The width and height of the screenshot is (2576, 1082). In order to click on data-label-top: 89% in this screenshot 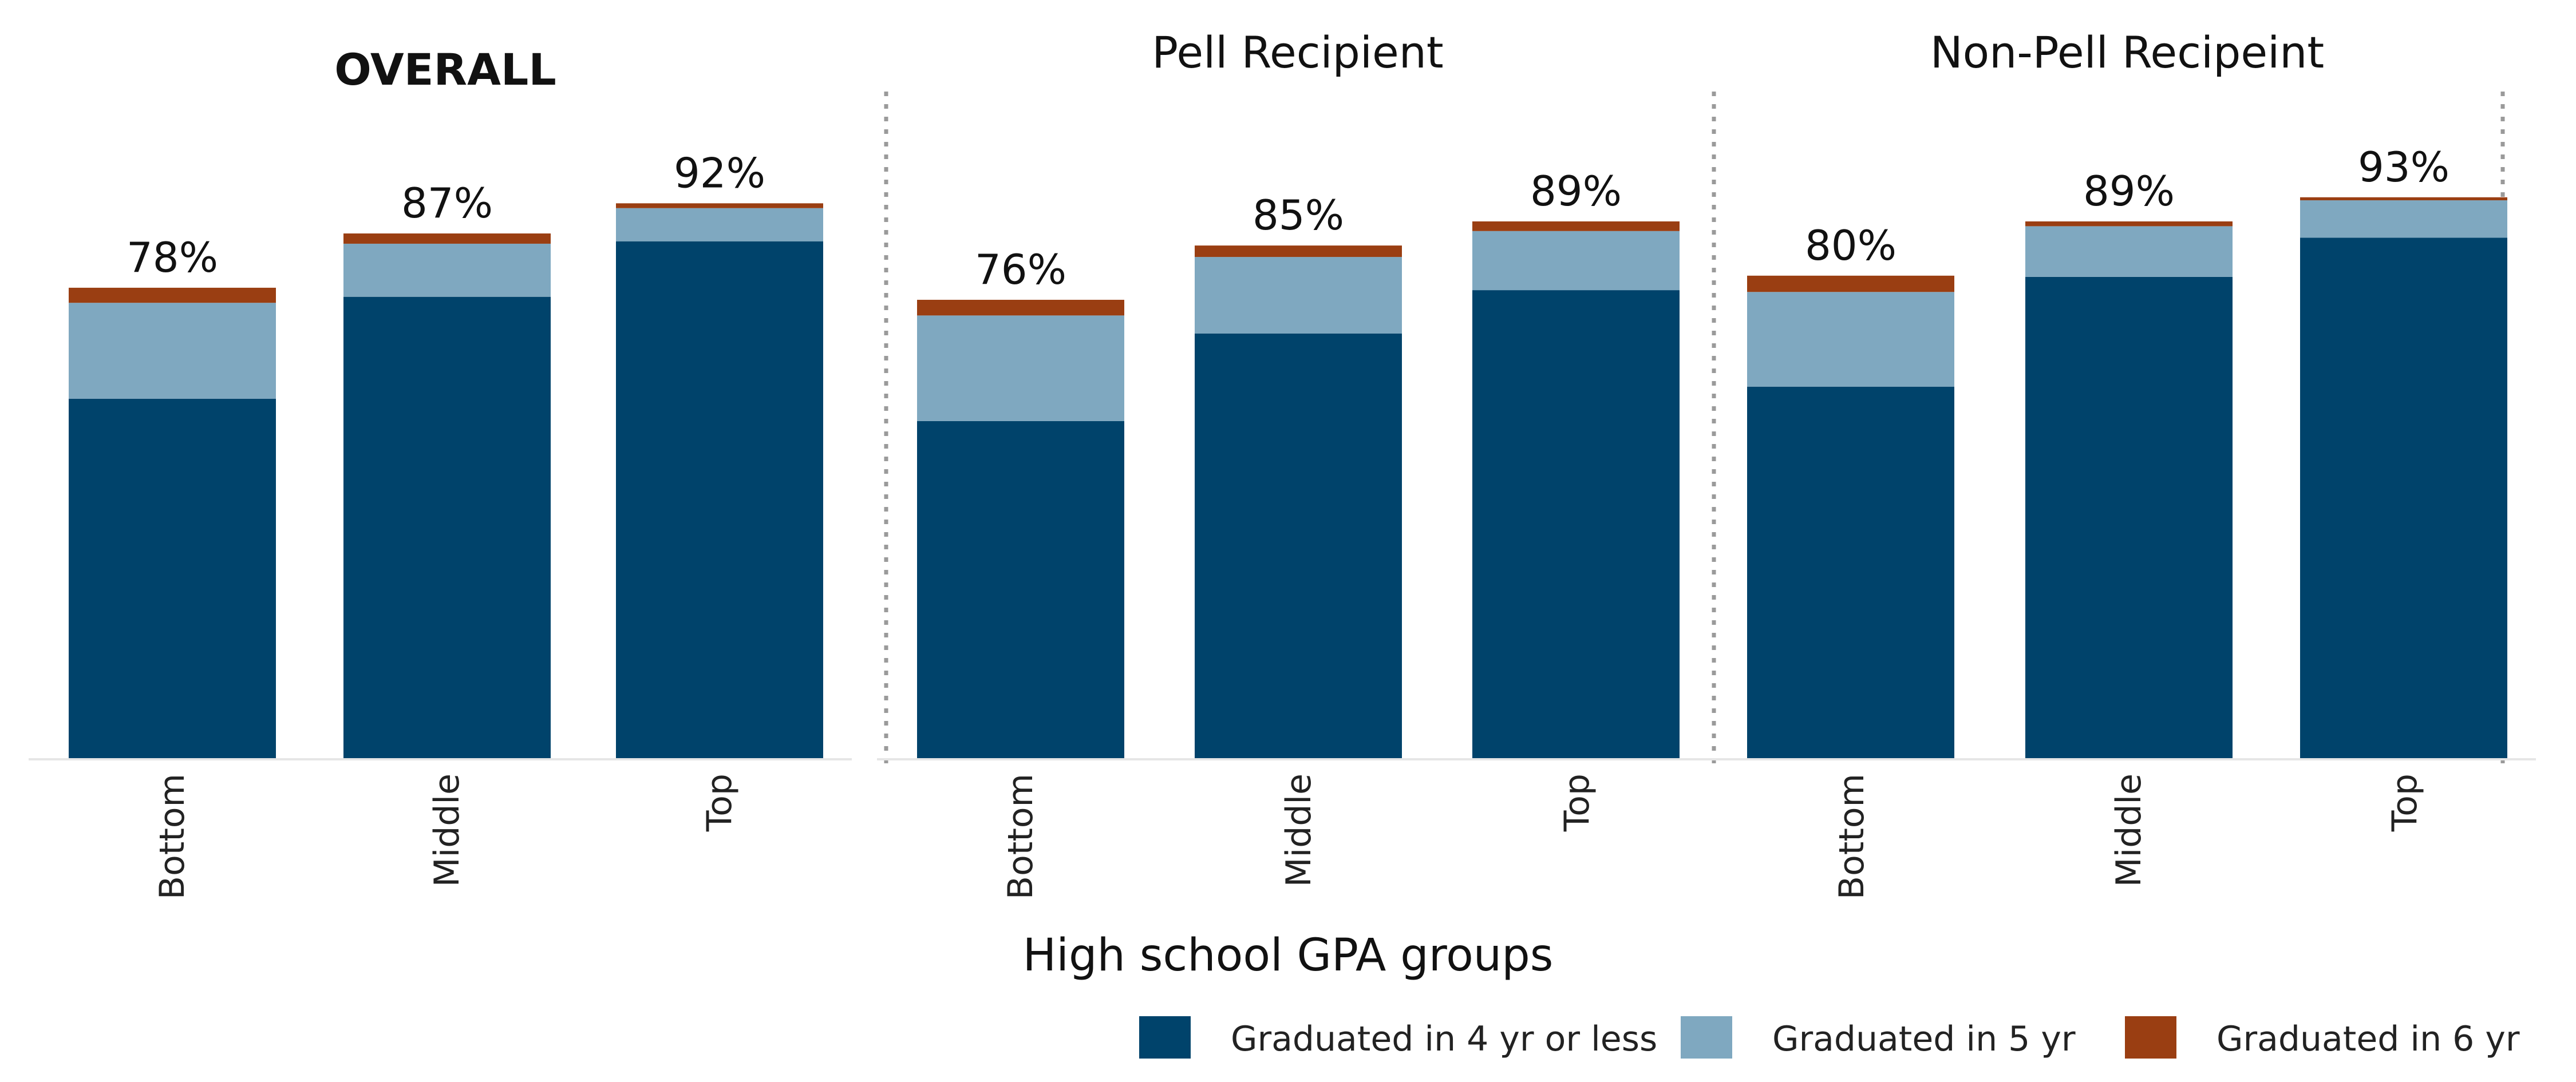, I will do `click(1576, 191)`.